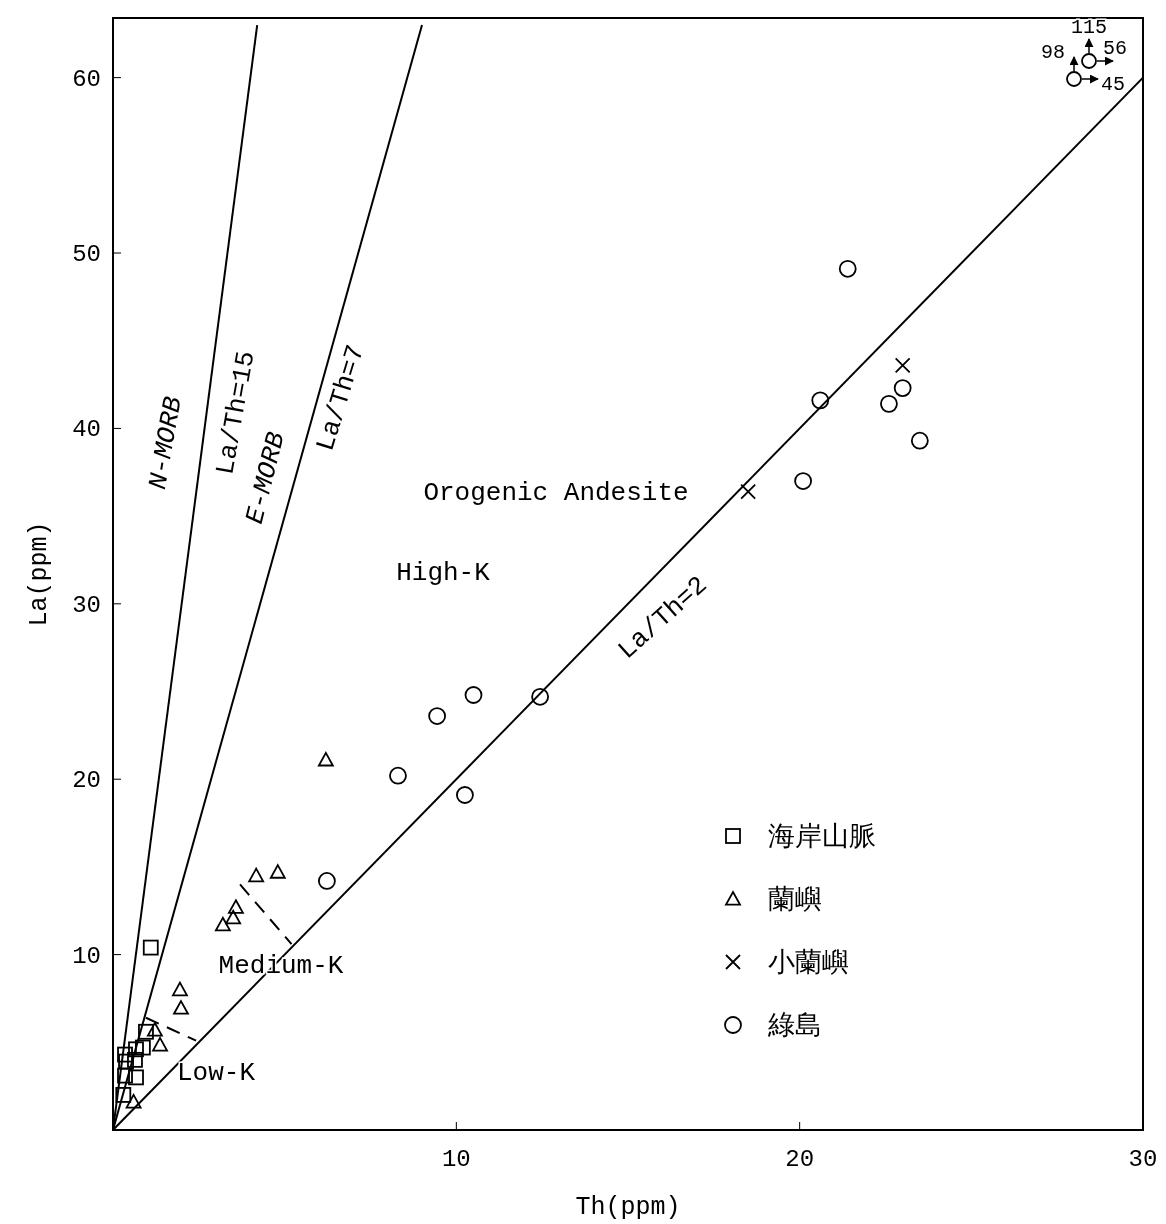  I want to click on y-tick-label: 40, so click(86, 430).